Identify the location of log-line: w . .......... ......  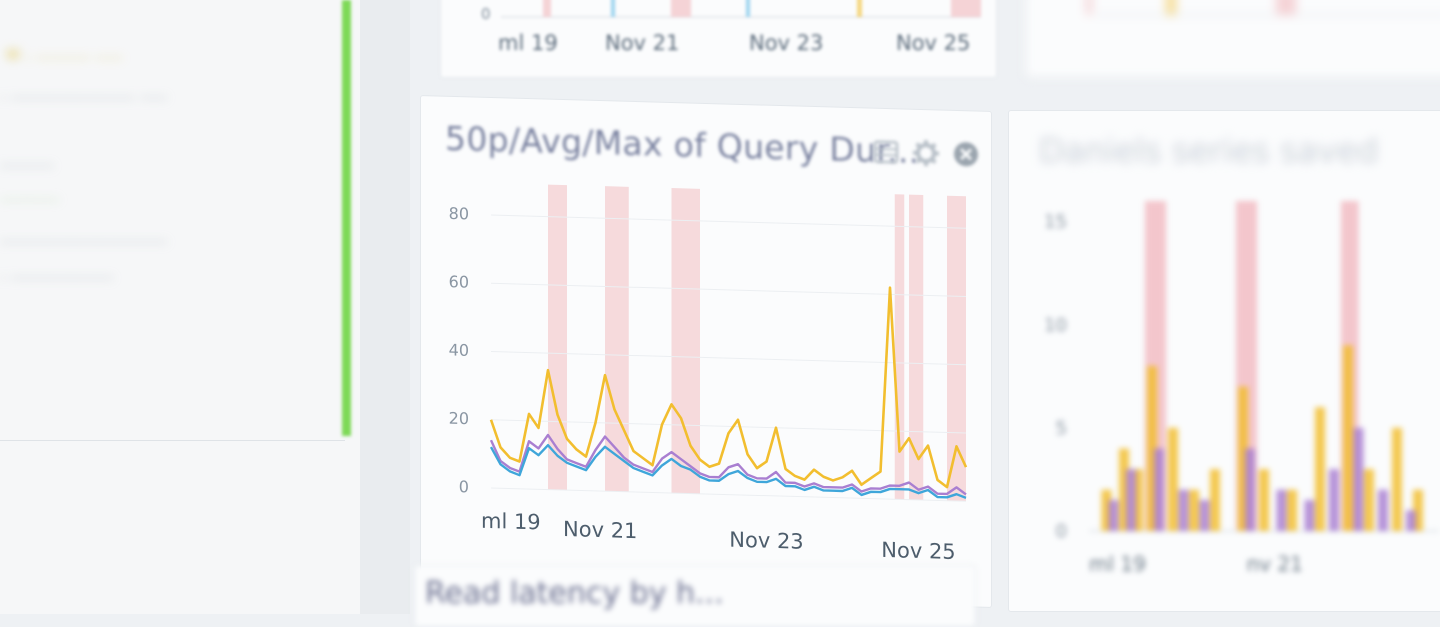
(64, 54).